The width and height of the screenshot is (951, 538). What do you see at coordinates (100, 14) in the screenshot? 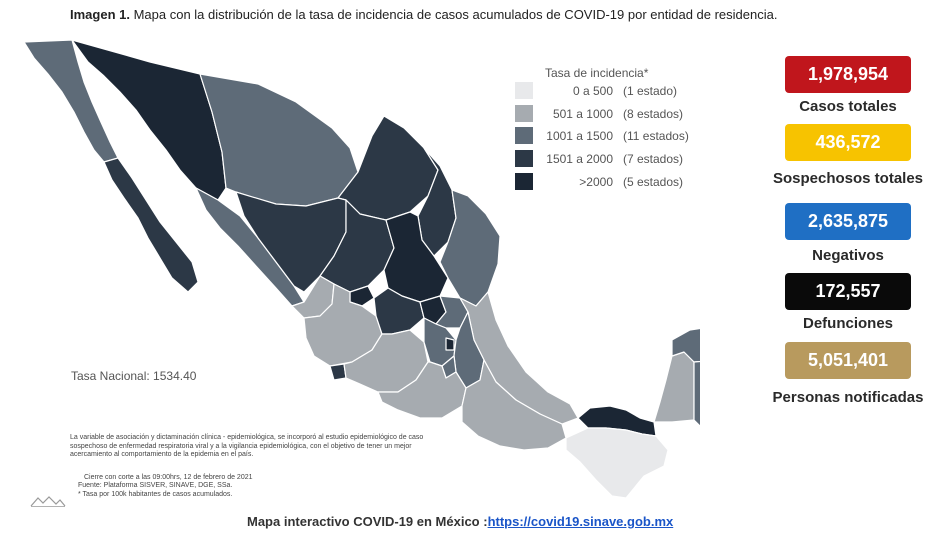
I see `figure-title-label: Imagen 1.` at bounding box center [100, 14].